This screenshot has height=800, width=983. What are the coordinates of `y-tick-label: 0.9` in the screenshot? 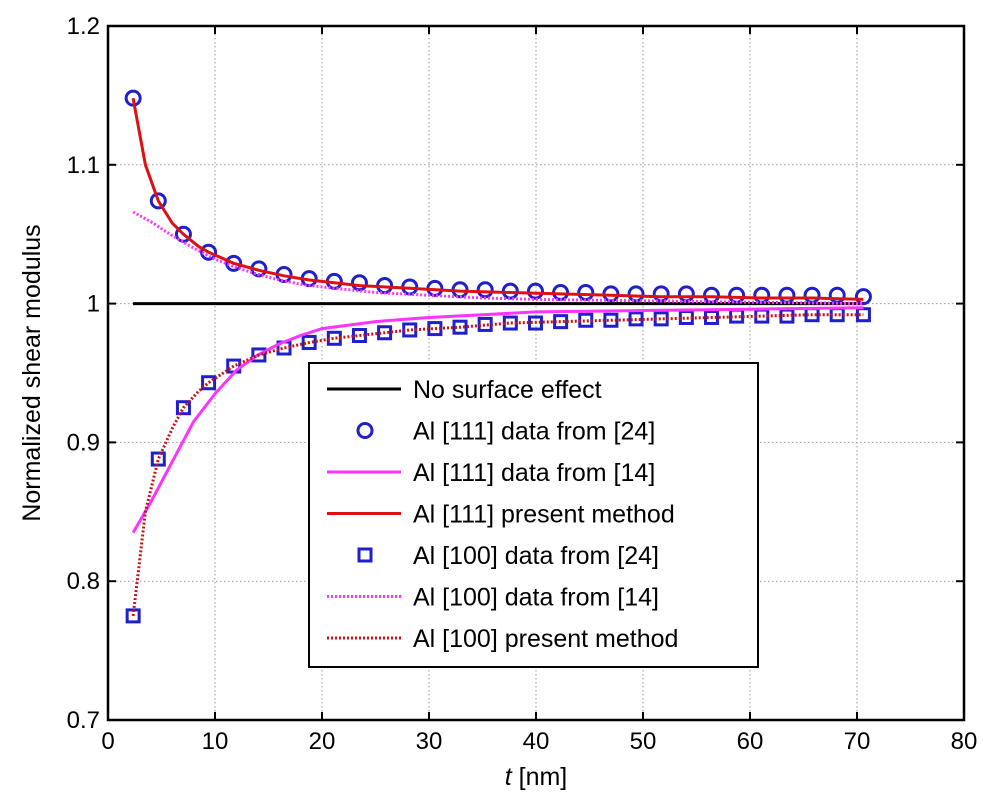 It's located at (83, 442).